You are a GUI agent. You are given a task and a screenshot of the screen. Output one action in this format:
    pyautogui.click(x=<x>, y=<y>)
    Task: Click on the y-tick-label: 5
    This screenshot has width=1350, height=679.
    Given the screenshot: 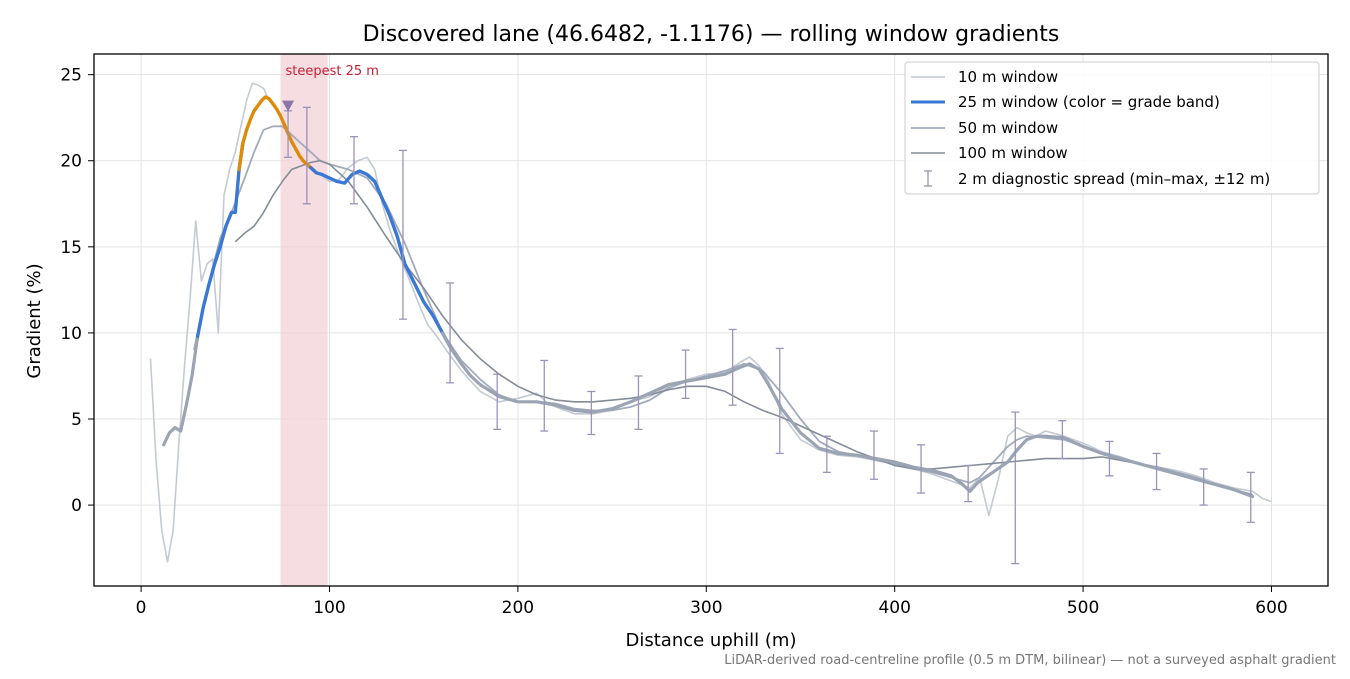 What is the action you would take?
    pyautogui.click(x=76, y=420)
    